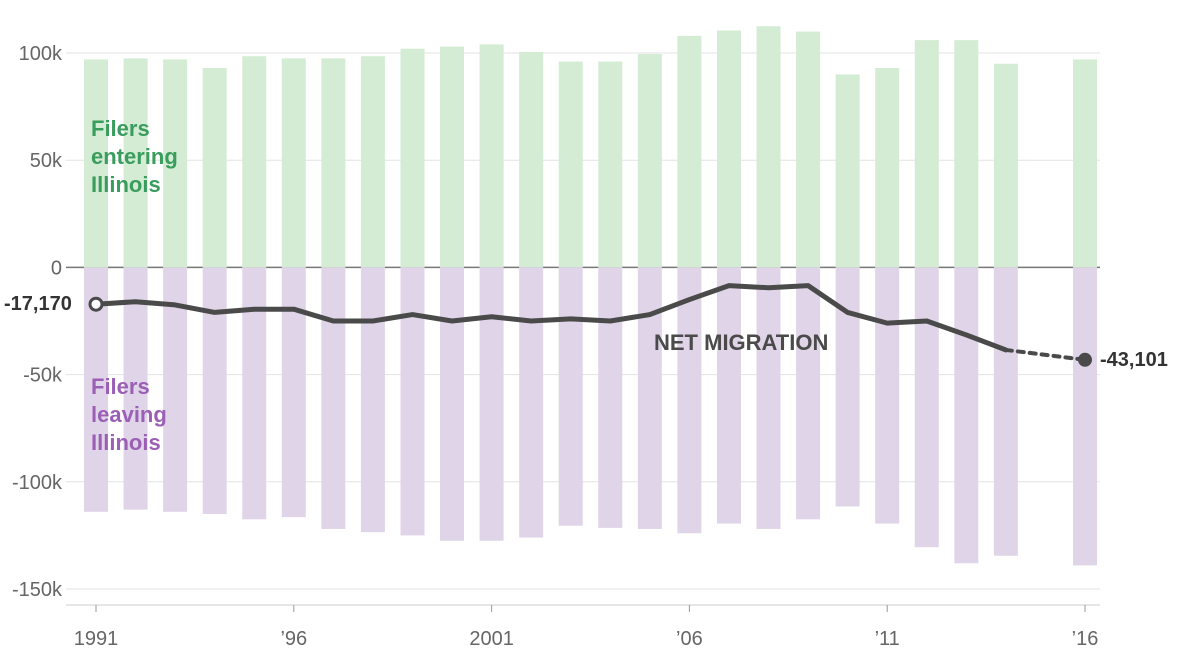  Describe the element at coordinates (1045, 354) in the screenshot. I see `net-migration-line-dashed` at that location.